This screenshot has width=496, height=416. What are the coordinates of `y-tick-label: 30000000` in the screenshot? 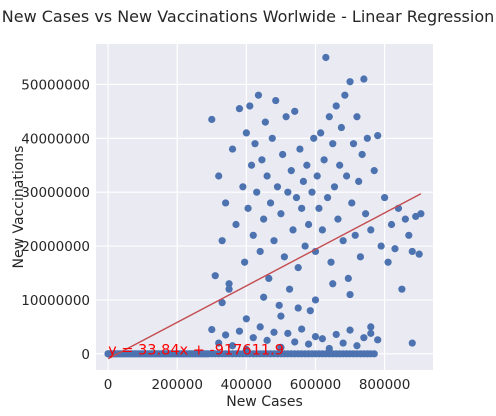 It's located at (55, 193).